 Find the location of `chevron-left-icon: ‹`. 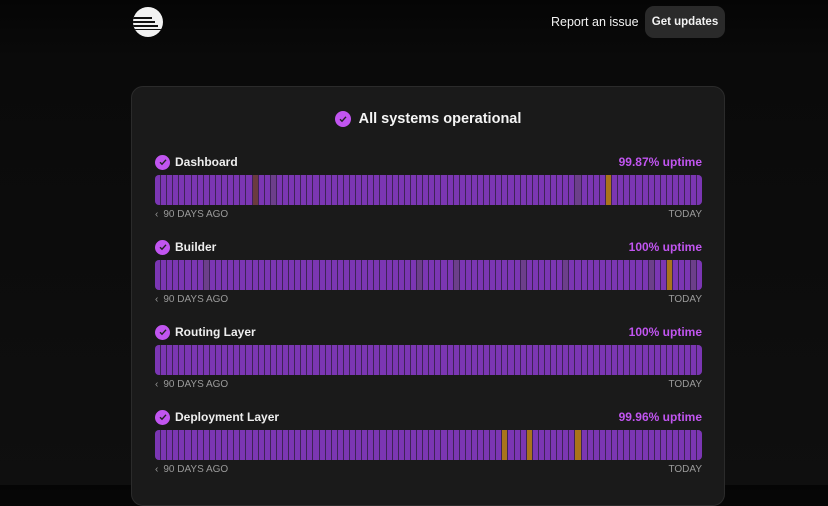

chevron-left-icon: ‹ is located at coordinates (157, 469).